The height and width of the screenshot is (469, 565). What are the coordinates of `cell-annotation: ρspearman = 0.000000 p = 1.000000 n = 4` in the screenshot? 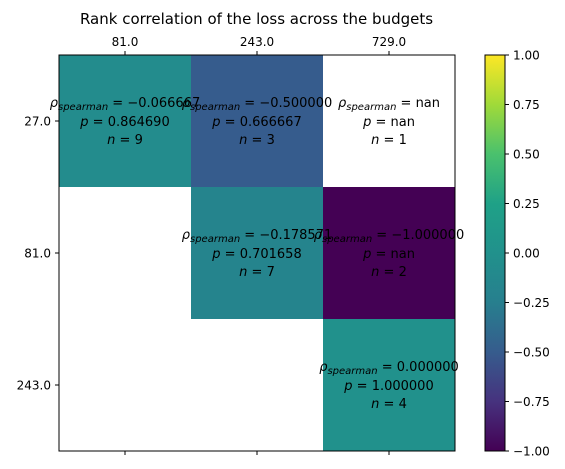 It's located at (389, 386).